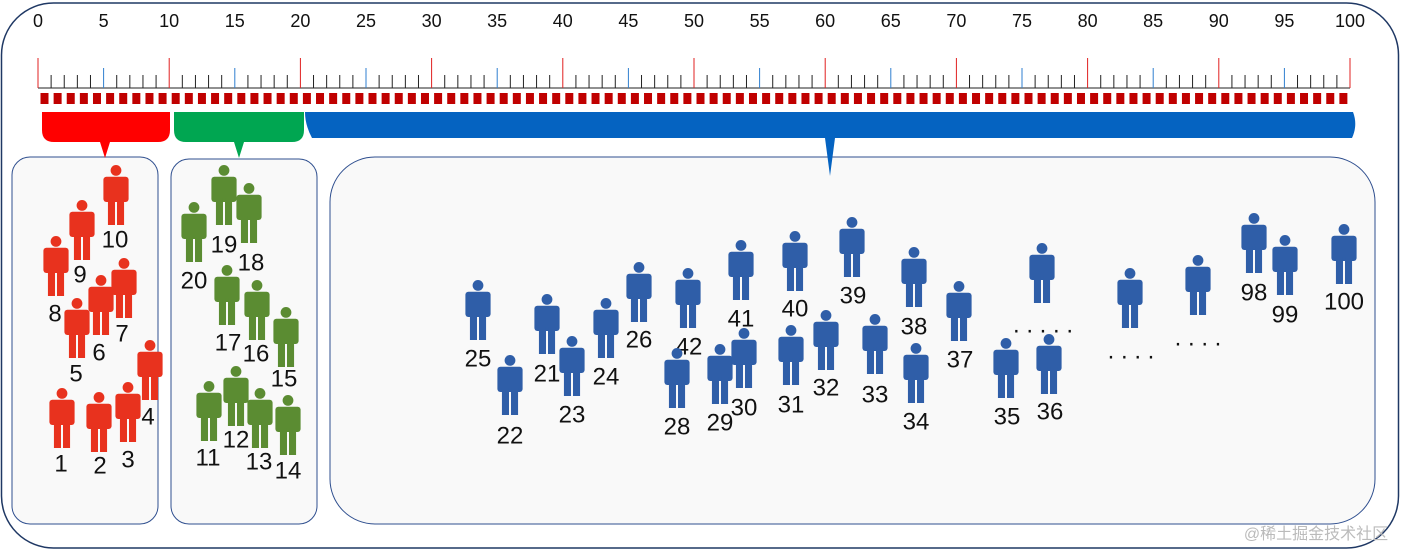 This screenshot has height=551, width=1401. Describe the element at coordinates (853, 295) in the screenshot. I see `person-label: 39` at that location.